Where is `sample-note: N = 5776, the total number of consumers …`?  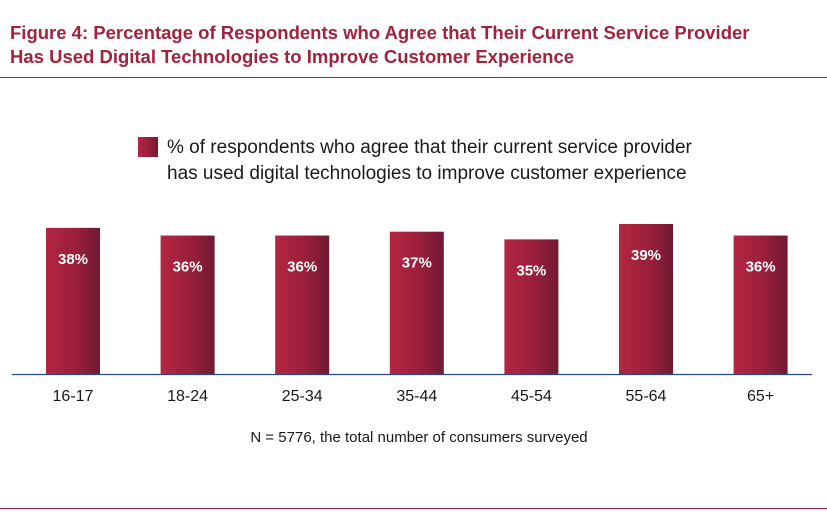 sample-note: N = 5776, the total number of consumers … is located at coordinates (418, 437).